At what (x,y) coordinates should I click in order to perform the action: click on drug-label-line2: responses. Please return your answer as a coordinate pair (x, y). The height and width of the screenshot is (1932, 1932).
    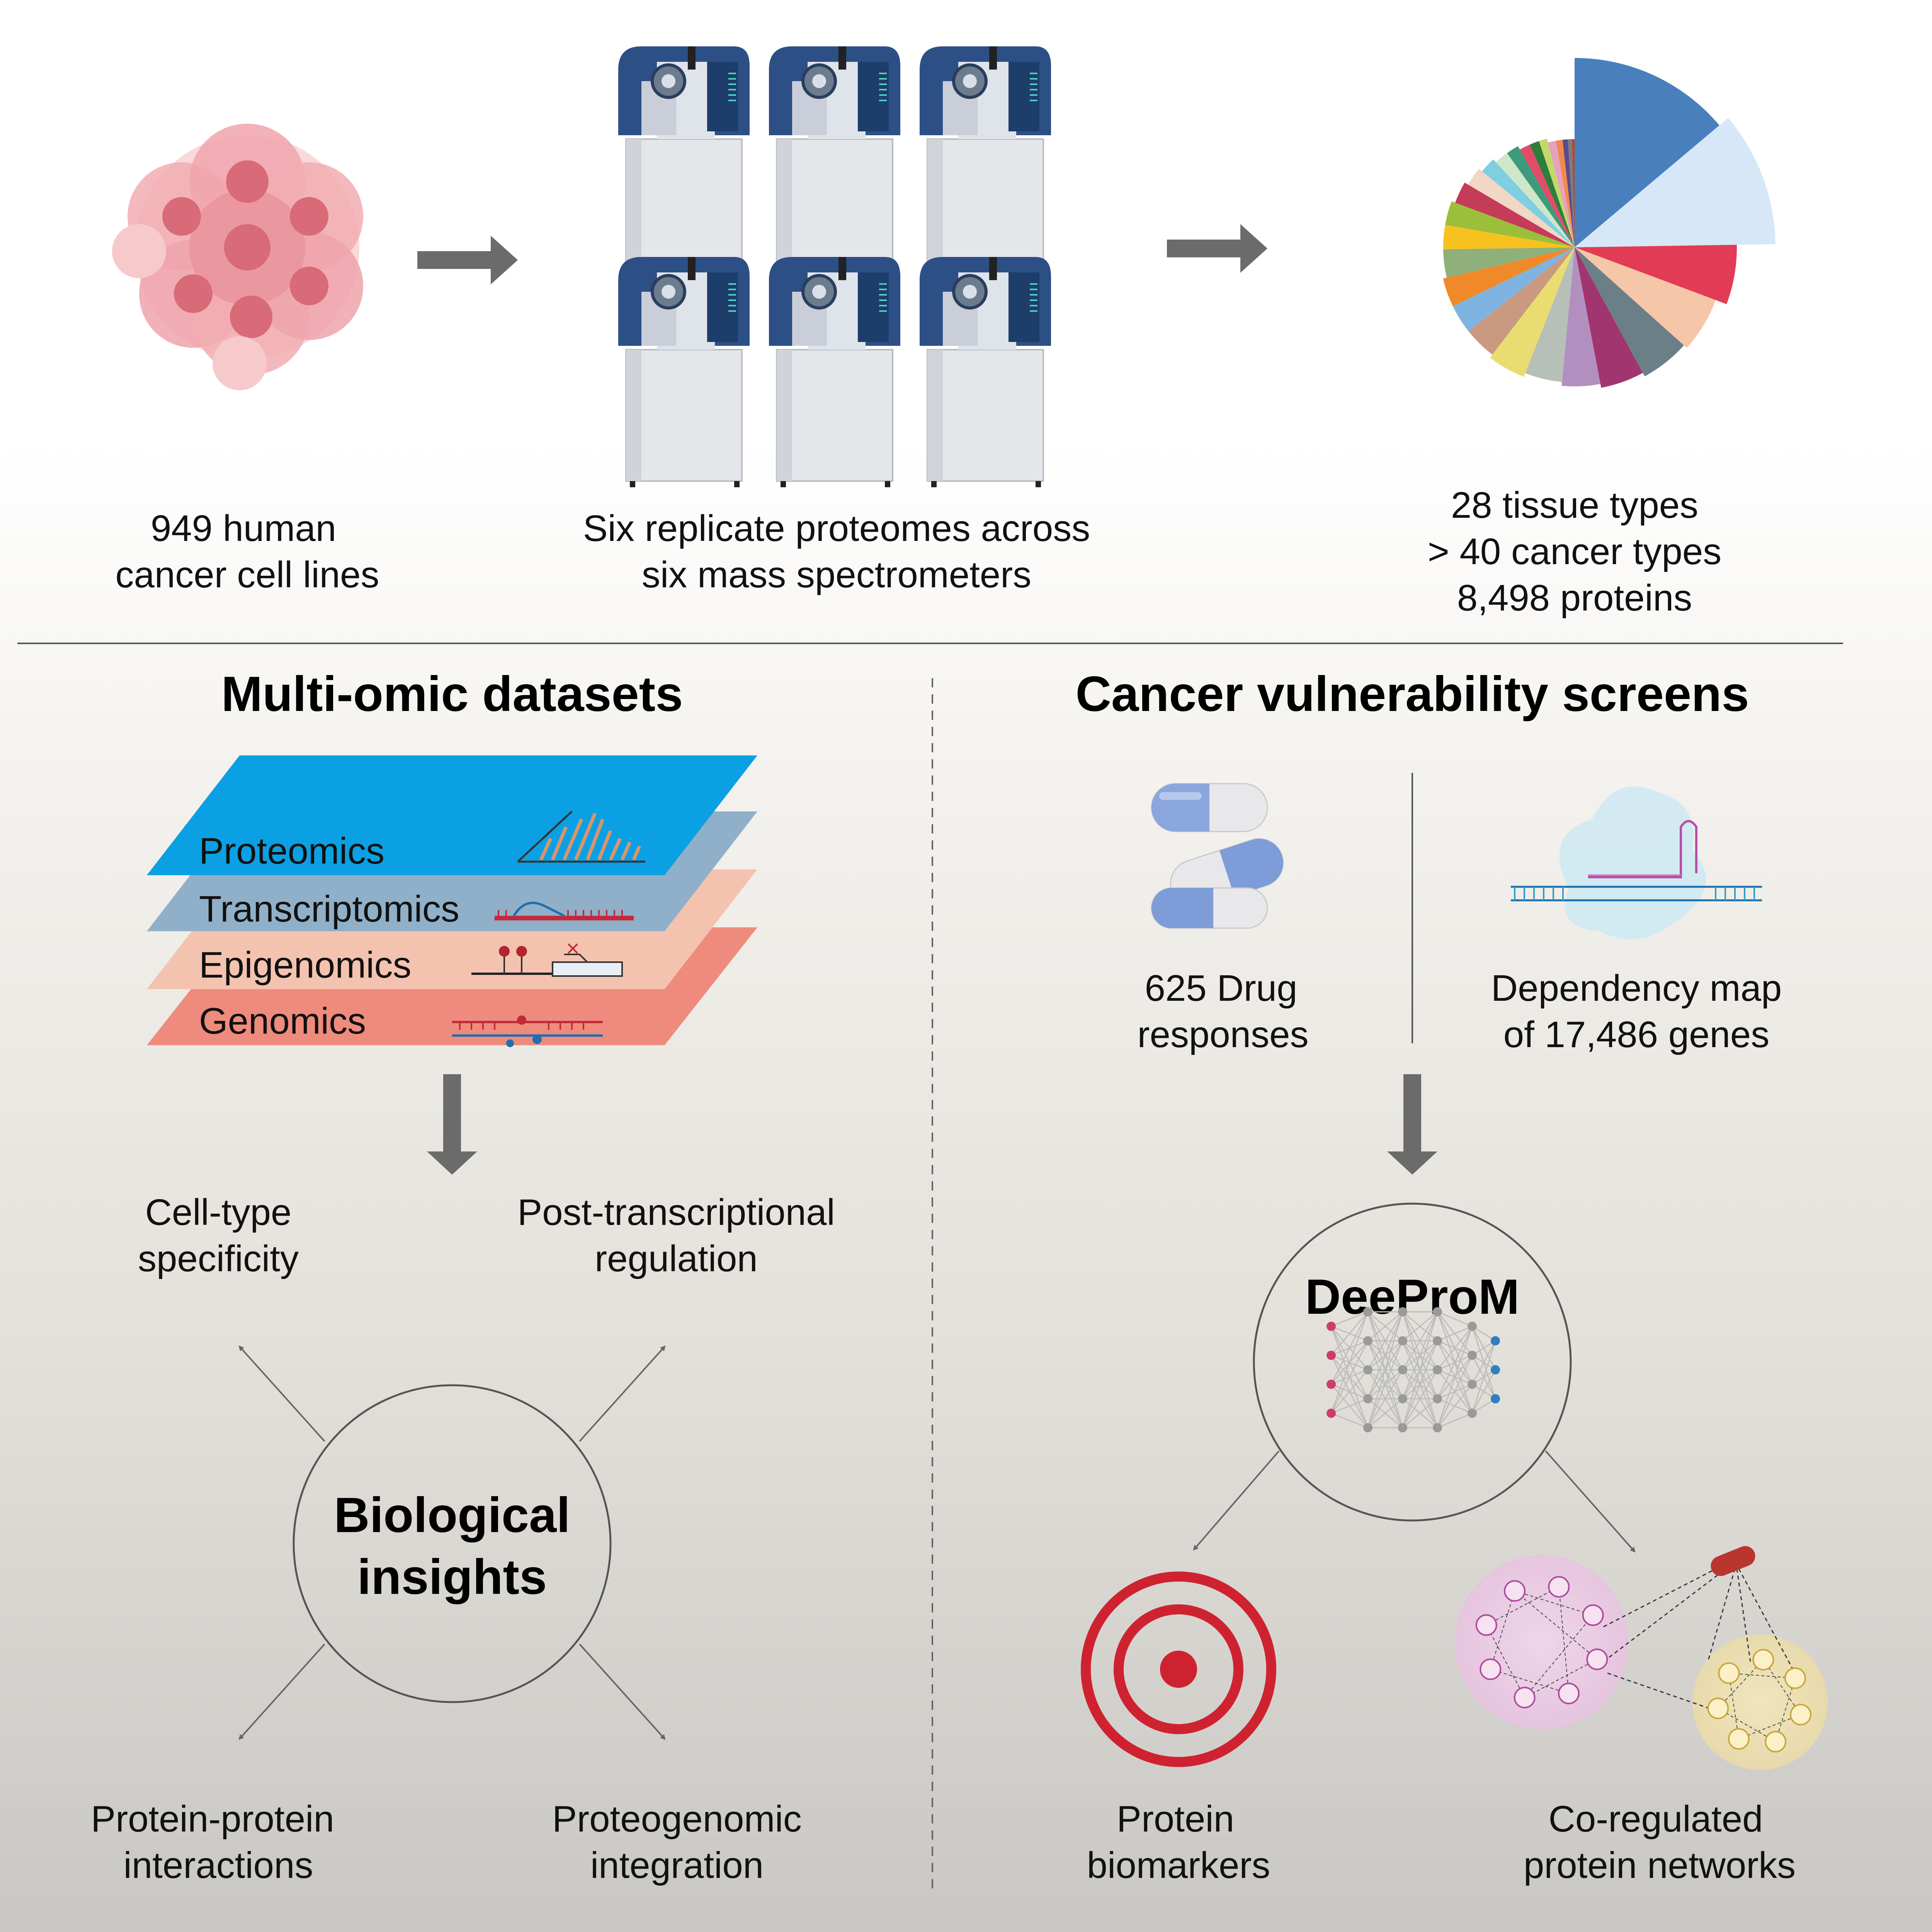
    Looking at the image, I should click on (1223, 1035).